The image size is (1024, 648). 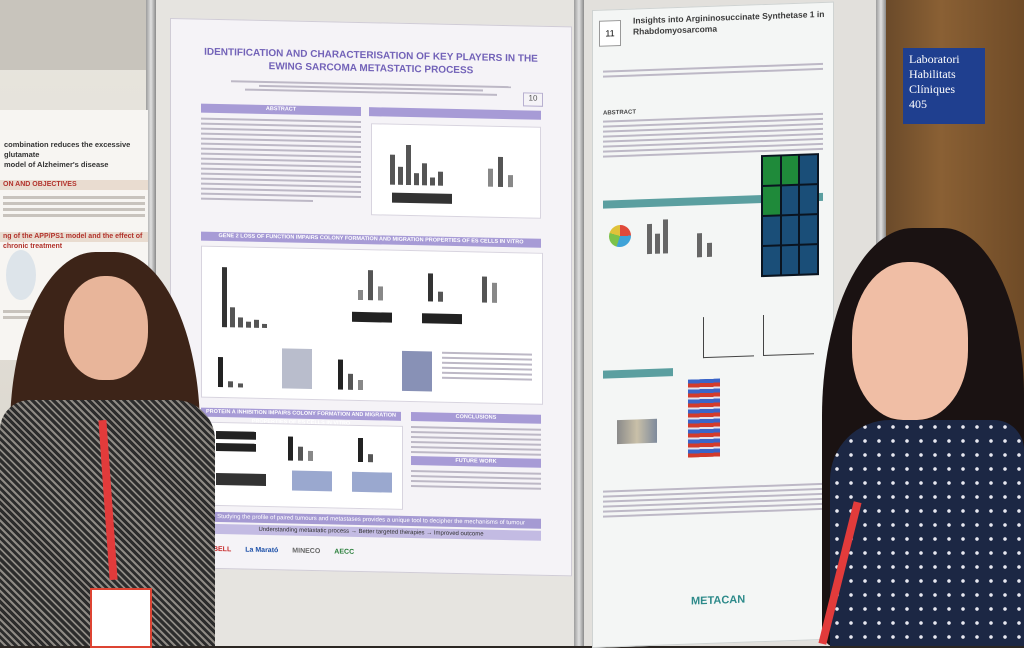 What do you see at coordinates (56, 164) in the screenshot?
I see `left-poster-subtitle-text: model of Alzheimer's disease` at bounding box center [56, 164].